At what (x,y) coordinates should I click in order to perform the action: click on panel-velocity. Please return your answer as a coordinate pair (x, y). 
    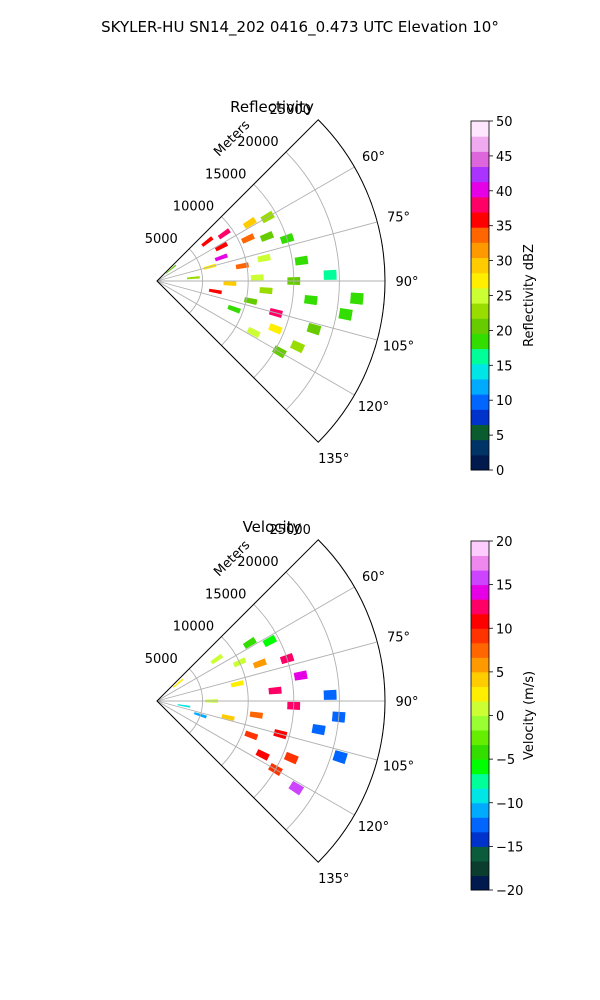
    Looking at the image, I should click on (271, 701).